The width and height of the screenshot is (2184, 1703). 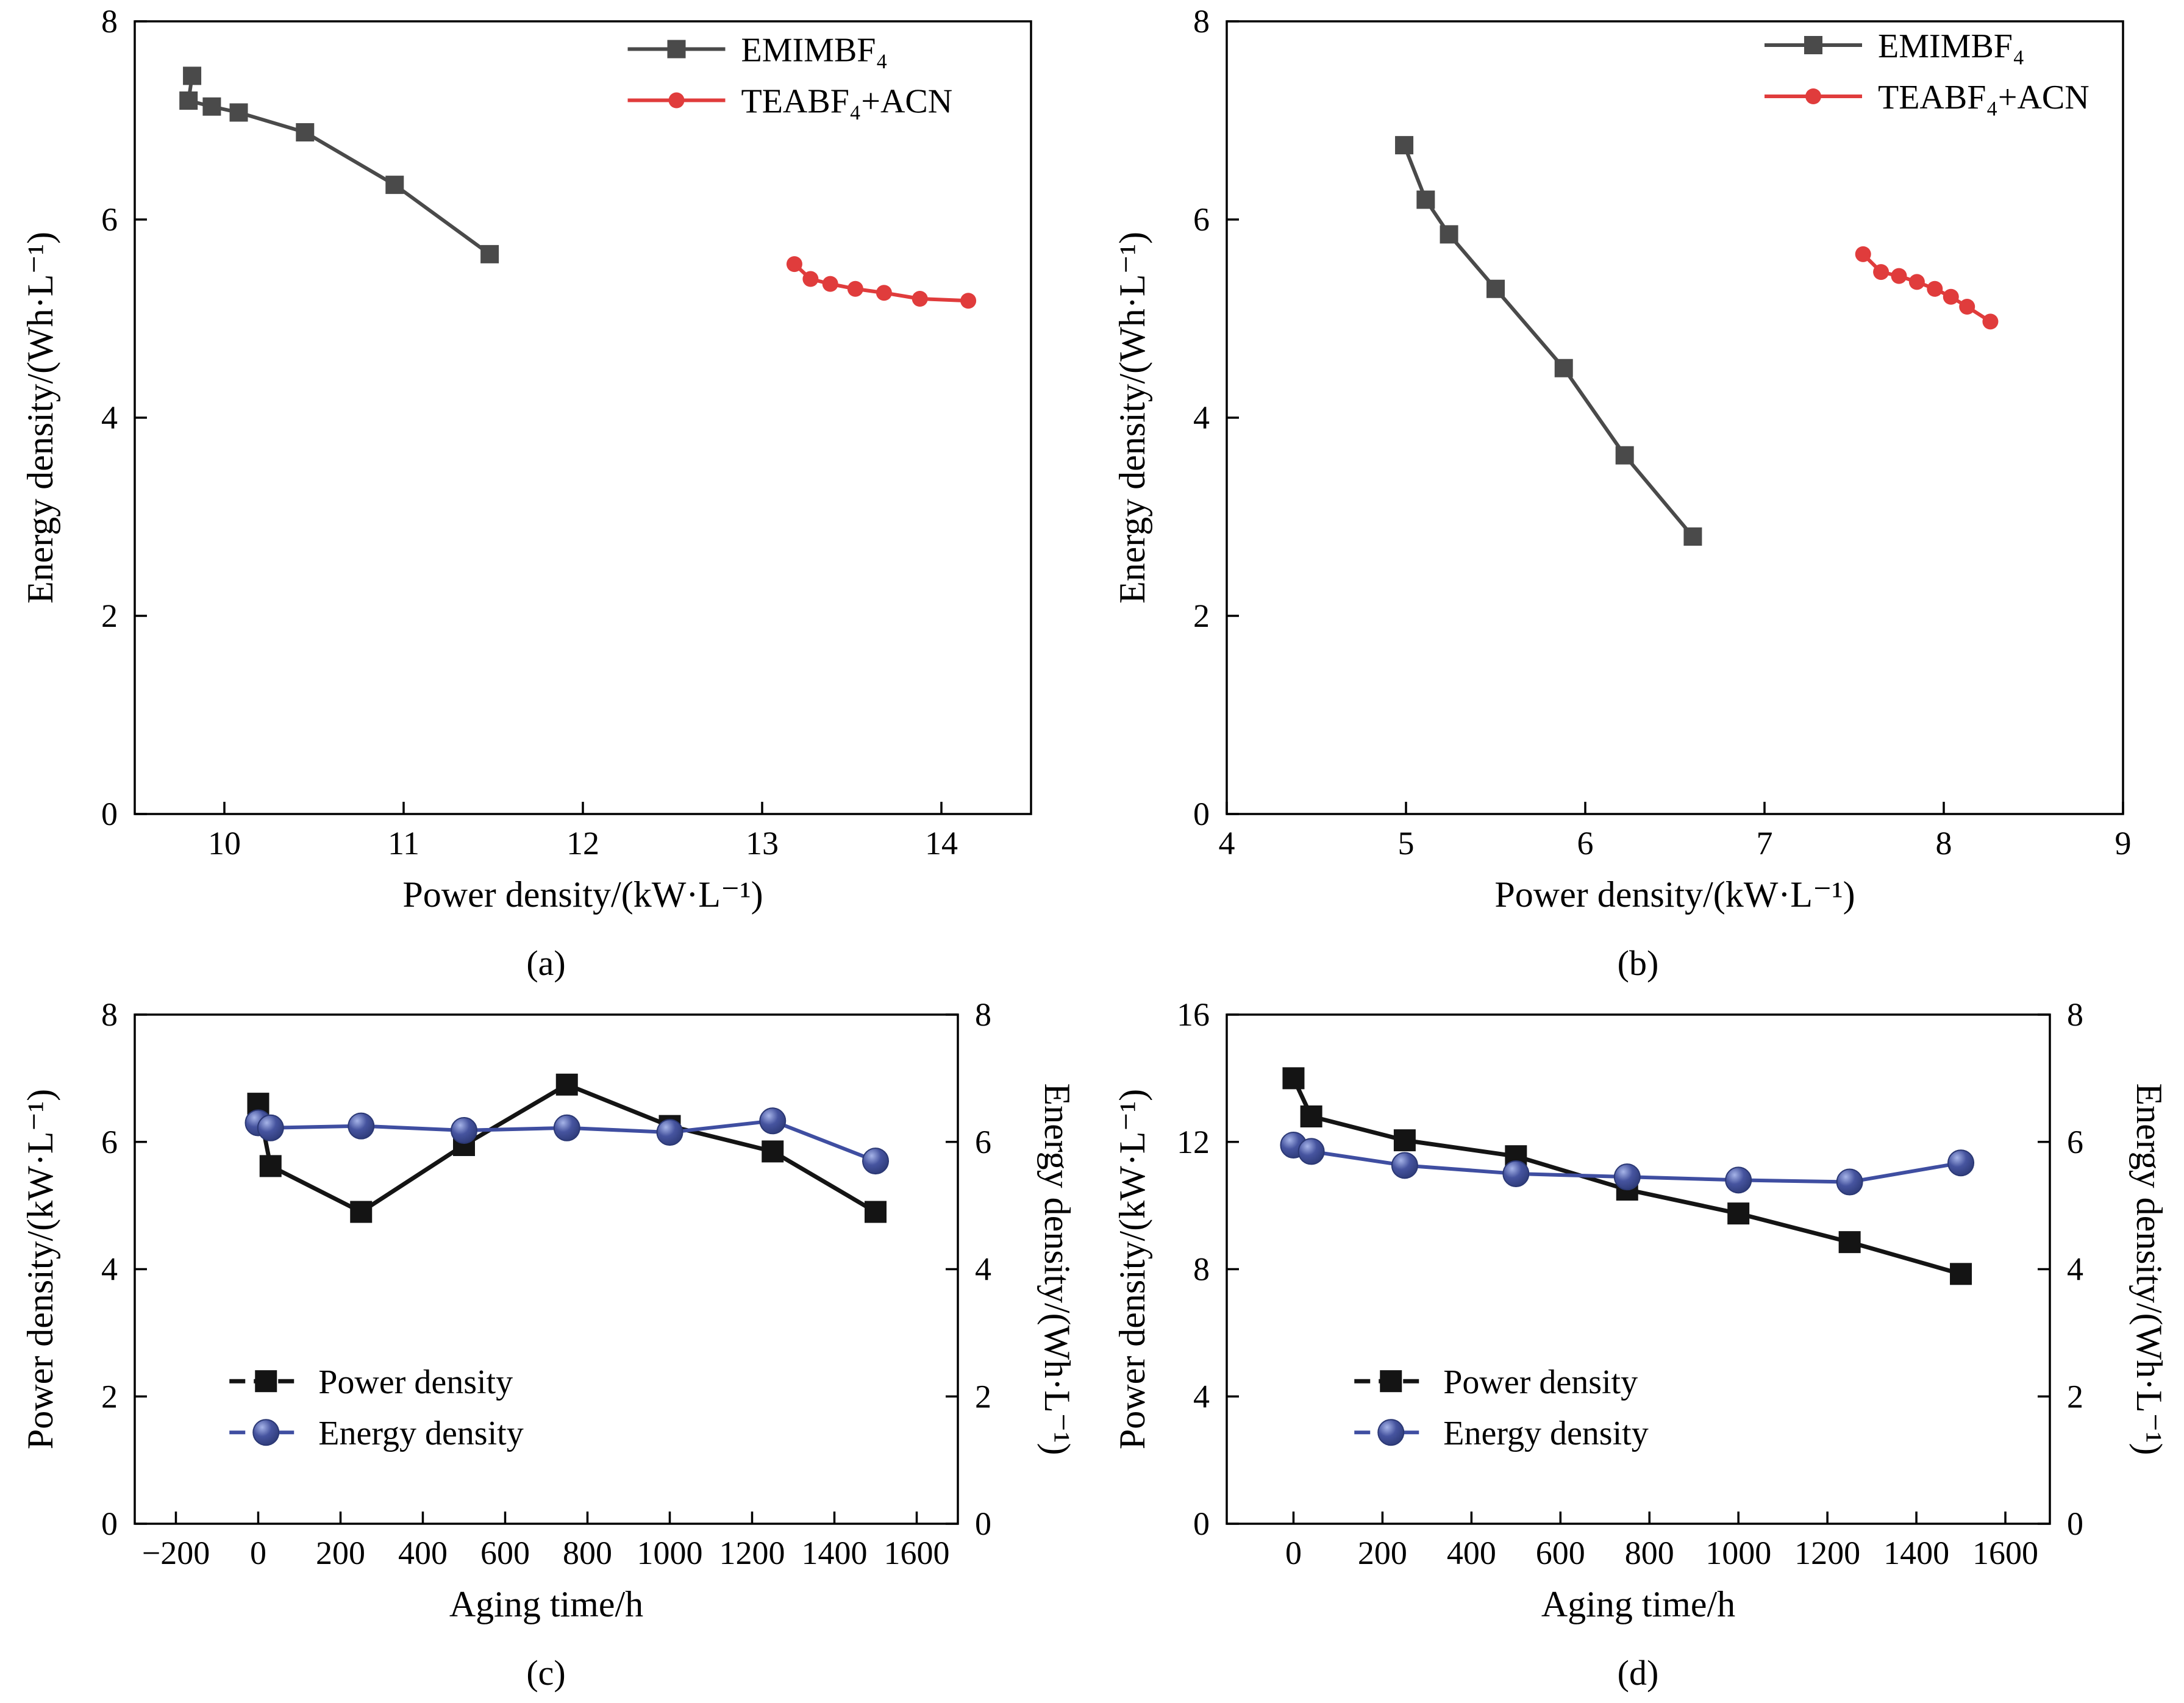 I want to click on chart-d-caption: (d), so click(x=1638, y=1673).